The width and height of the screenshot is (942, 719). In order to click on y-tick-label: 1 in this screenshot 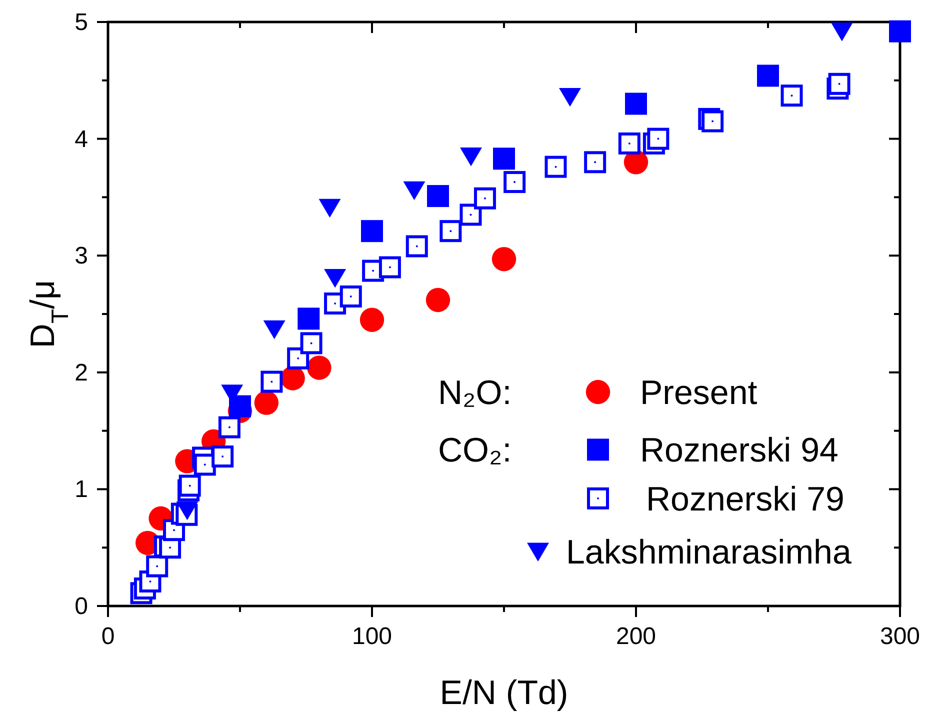, I will do `click(81, 490)`.